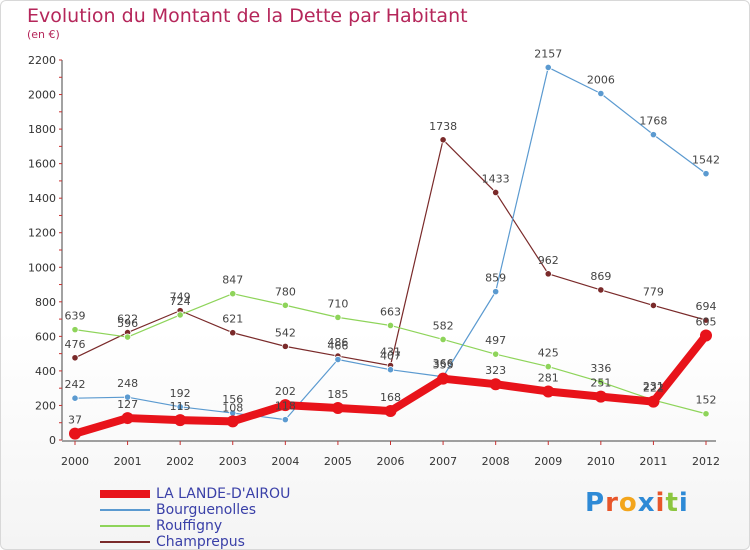  What do you see at coordinates (443, 325) in the screenshot?
I see `data-label: 582` at bounding box center [443, 325].